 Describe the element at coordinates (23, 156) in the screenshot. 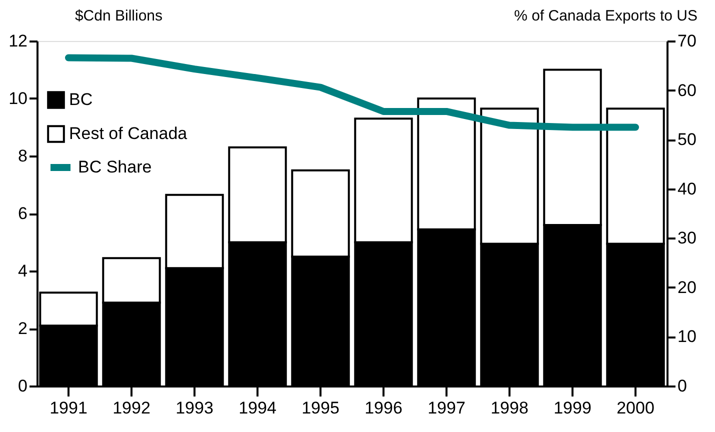

I see `y-tick-label: 8` at that location.